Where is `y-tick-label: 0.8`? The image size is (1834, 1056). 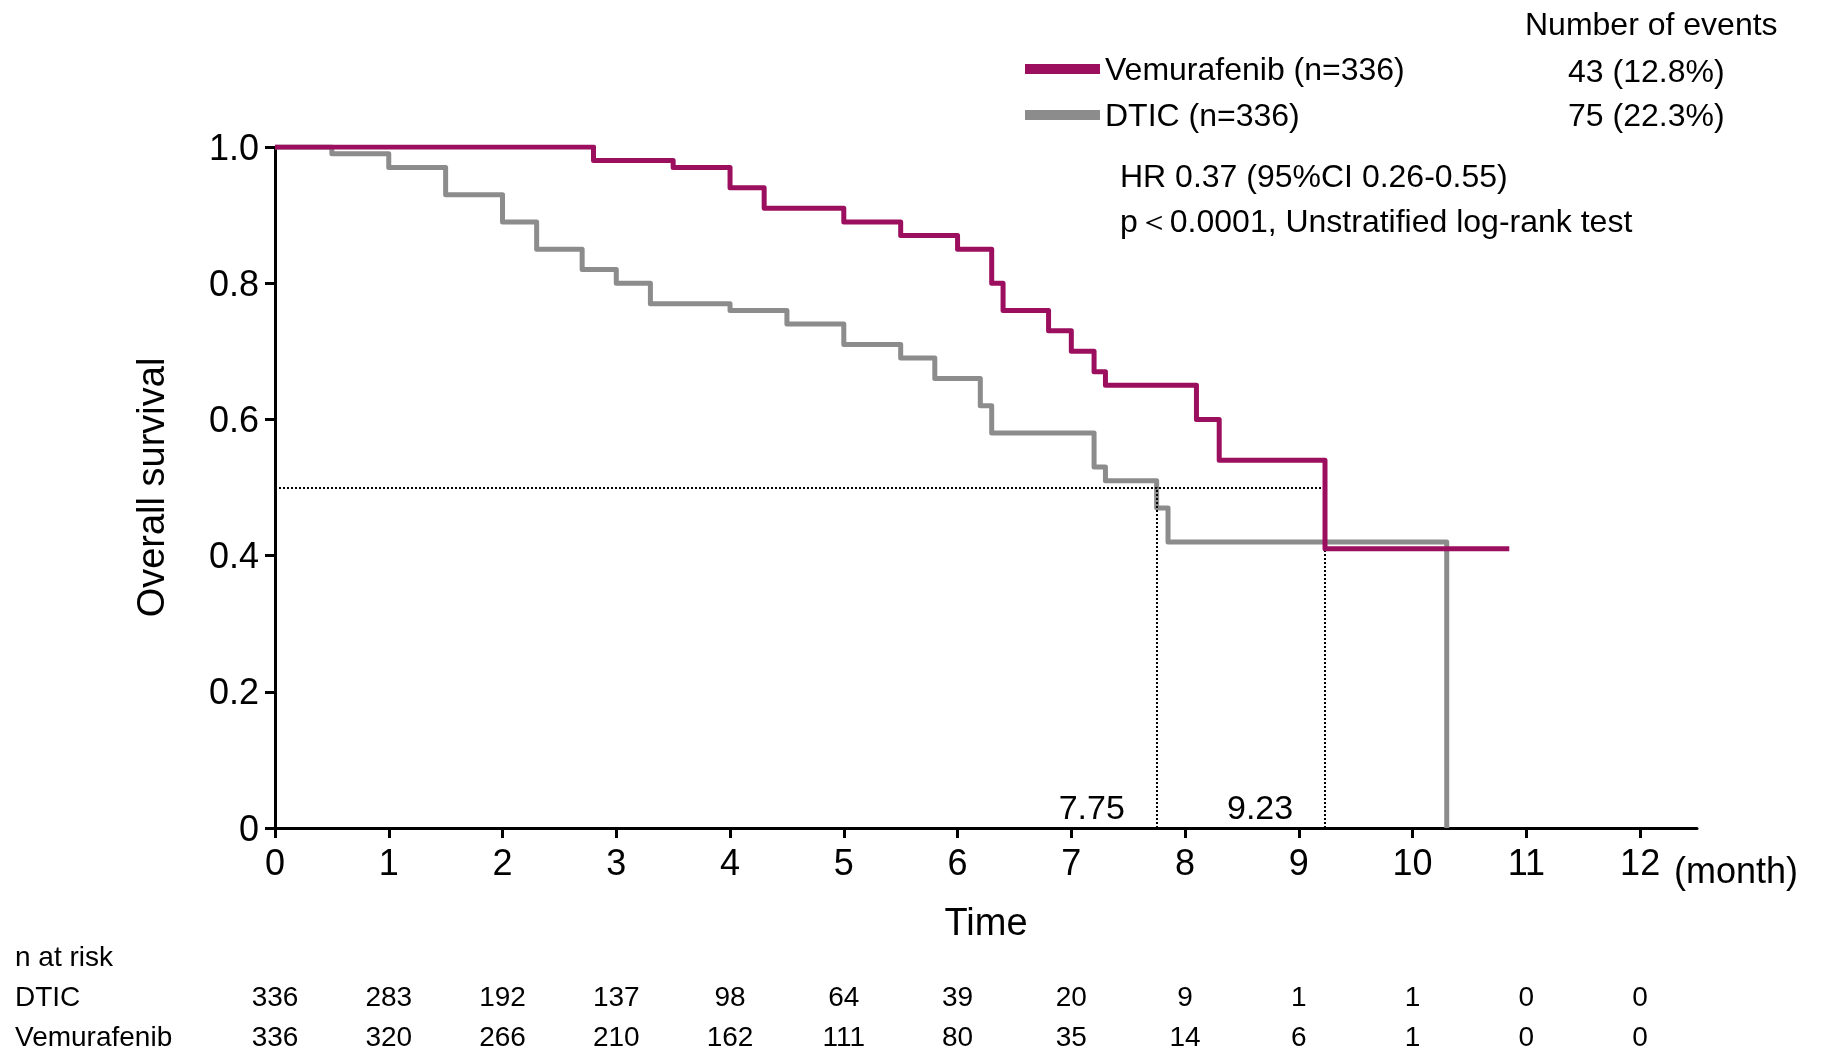 y-tick-label: 0.8 is located at coordinates (233, 283).